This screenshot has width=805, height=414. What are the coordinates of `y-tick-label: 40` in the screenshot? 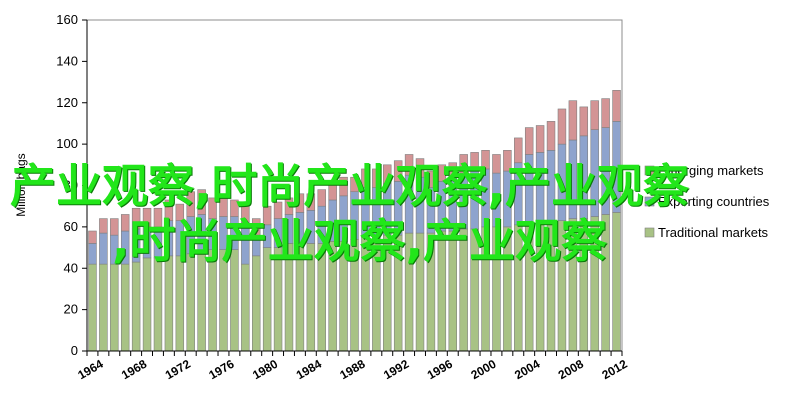 It's located at (71, 267).